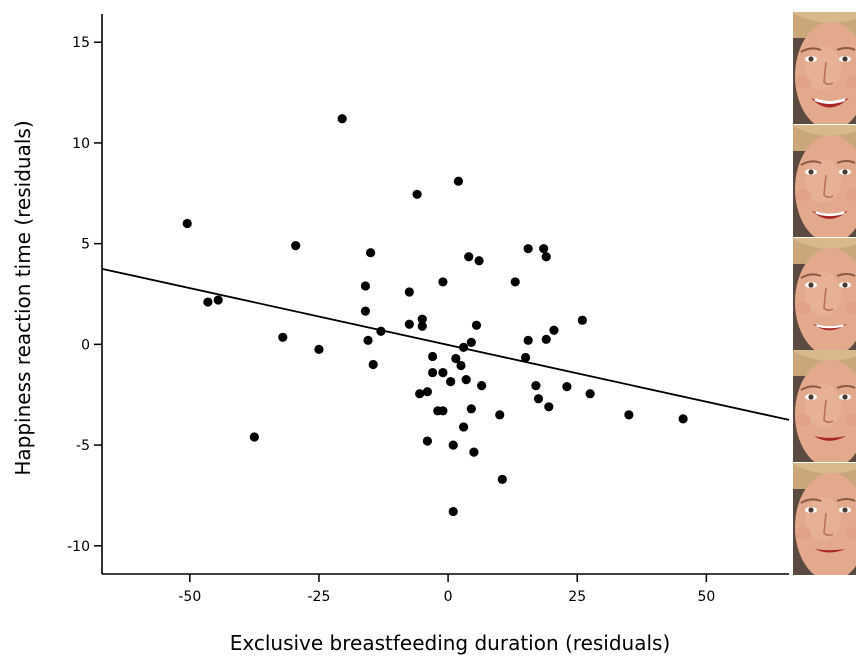 The image size is (856, 656). I want to click on y-tick-label: 15, so click(81, 43).